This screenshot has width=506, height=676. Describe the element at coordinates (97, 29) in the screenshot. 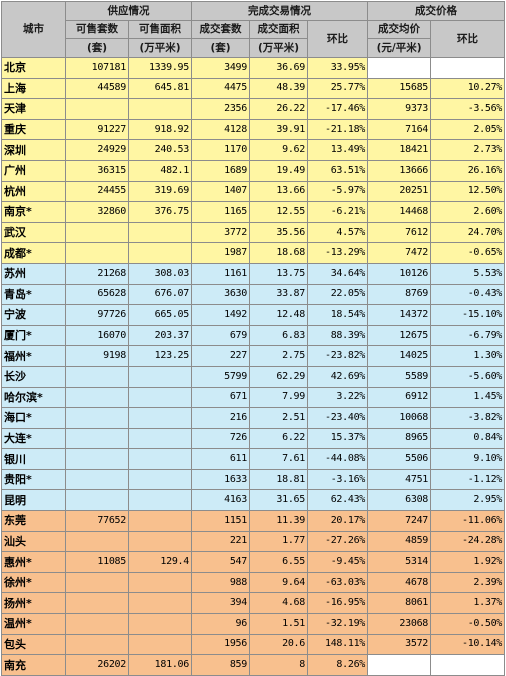

I see `header-units-for-sale: 可售套数` at that location.